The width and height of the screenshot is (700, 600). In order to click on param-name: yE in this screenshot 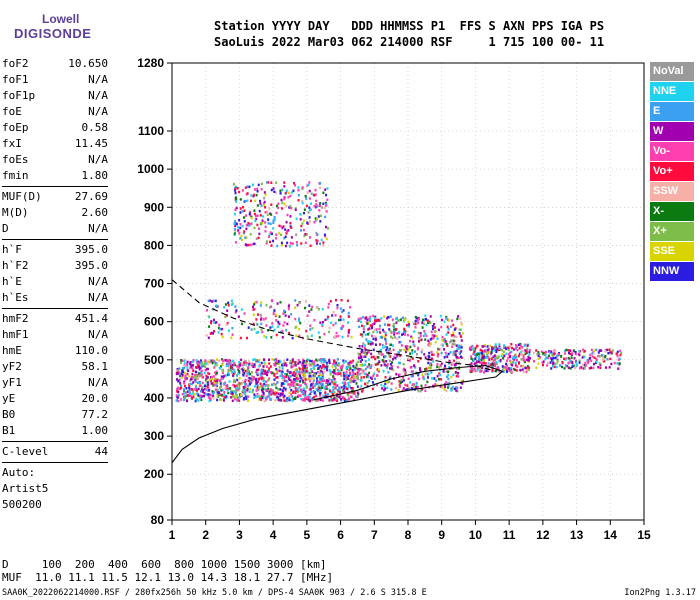, I will do `click(9, 398)`.